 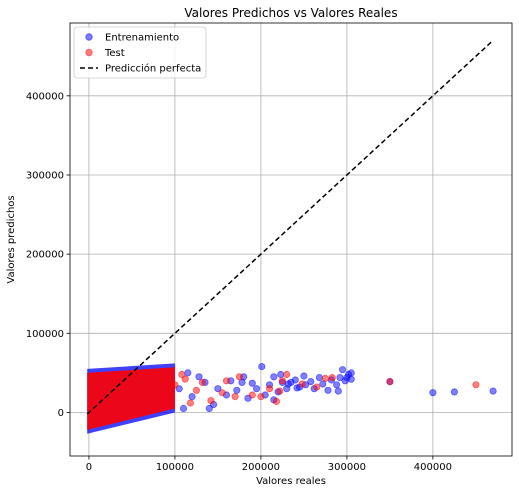 I want to click on chart-title: Valores Predichos vs Valores Reales, so click(x=290, y=13).